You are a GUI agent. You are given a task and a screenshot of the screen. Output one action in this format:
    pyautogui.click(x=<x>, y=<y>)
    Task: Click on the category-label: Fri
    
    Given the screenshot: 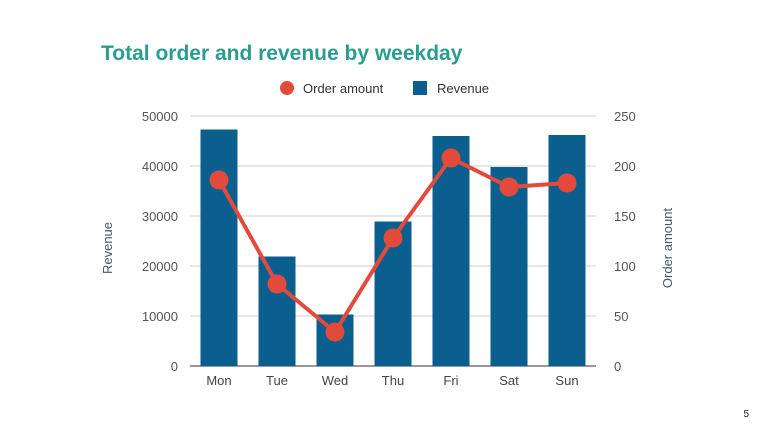 What is the action you would take?
    pyautogui.click(x=450, y=380)
    